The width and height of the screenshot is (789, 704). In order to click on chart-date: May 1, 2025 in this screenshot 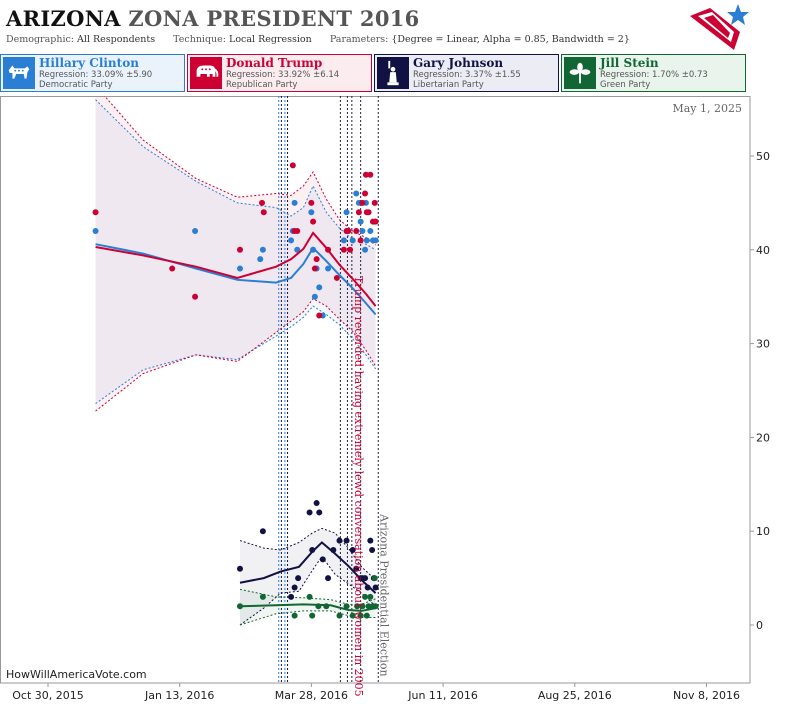, I will do `click(707, 108)`.